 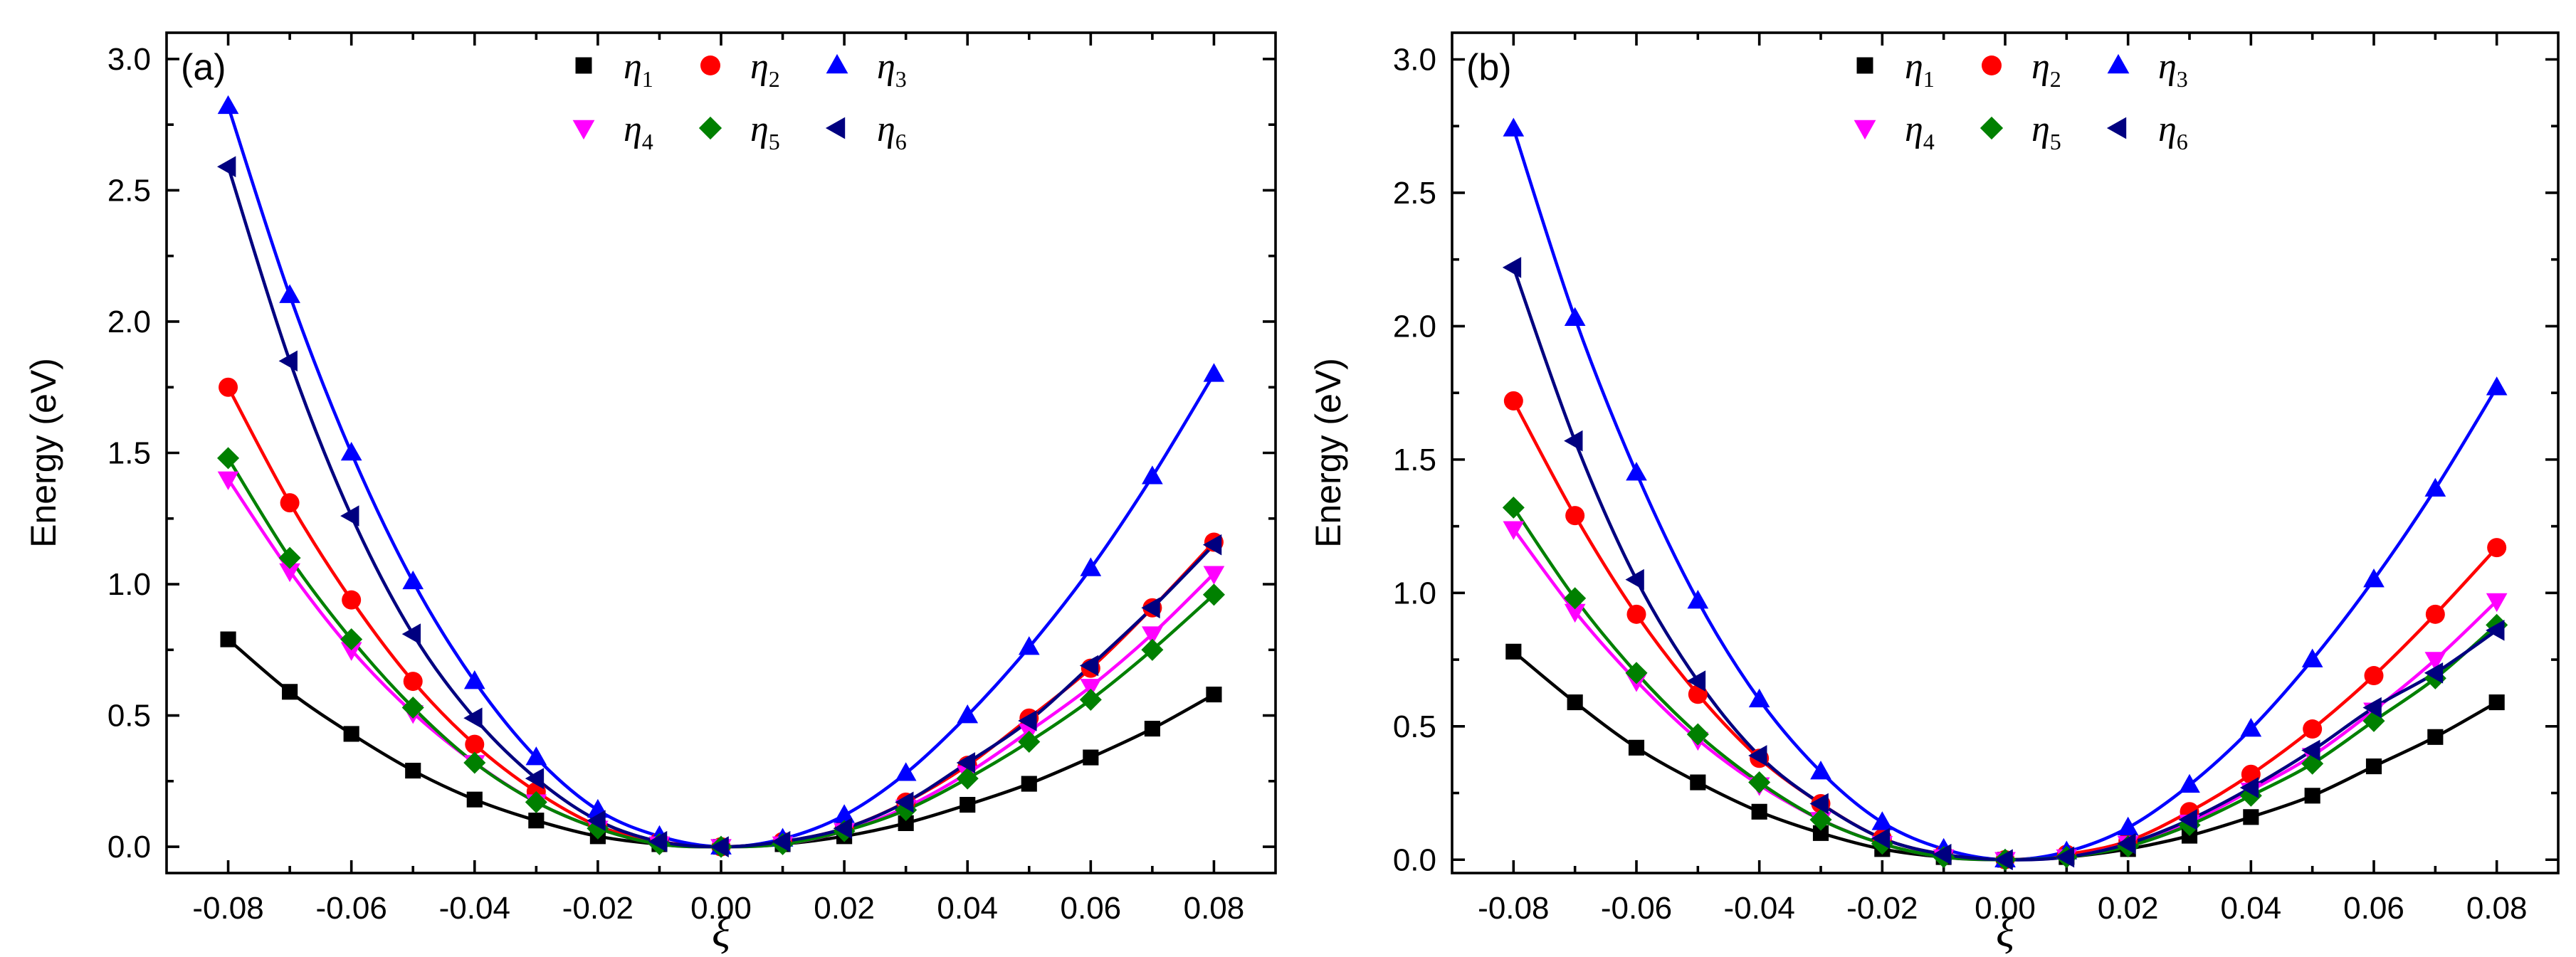 I want to click on x-tick-label: 0.08, so click(x=1215, y=908).